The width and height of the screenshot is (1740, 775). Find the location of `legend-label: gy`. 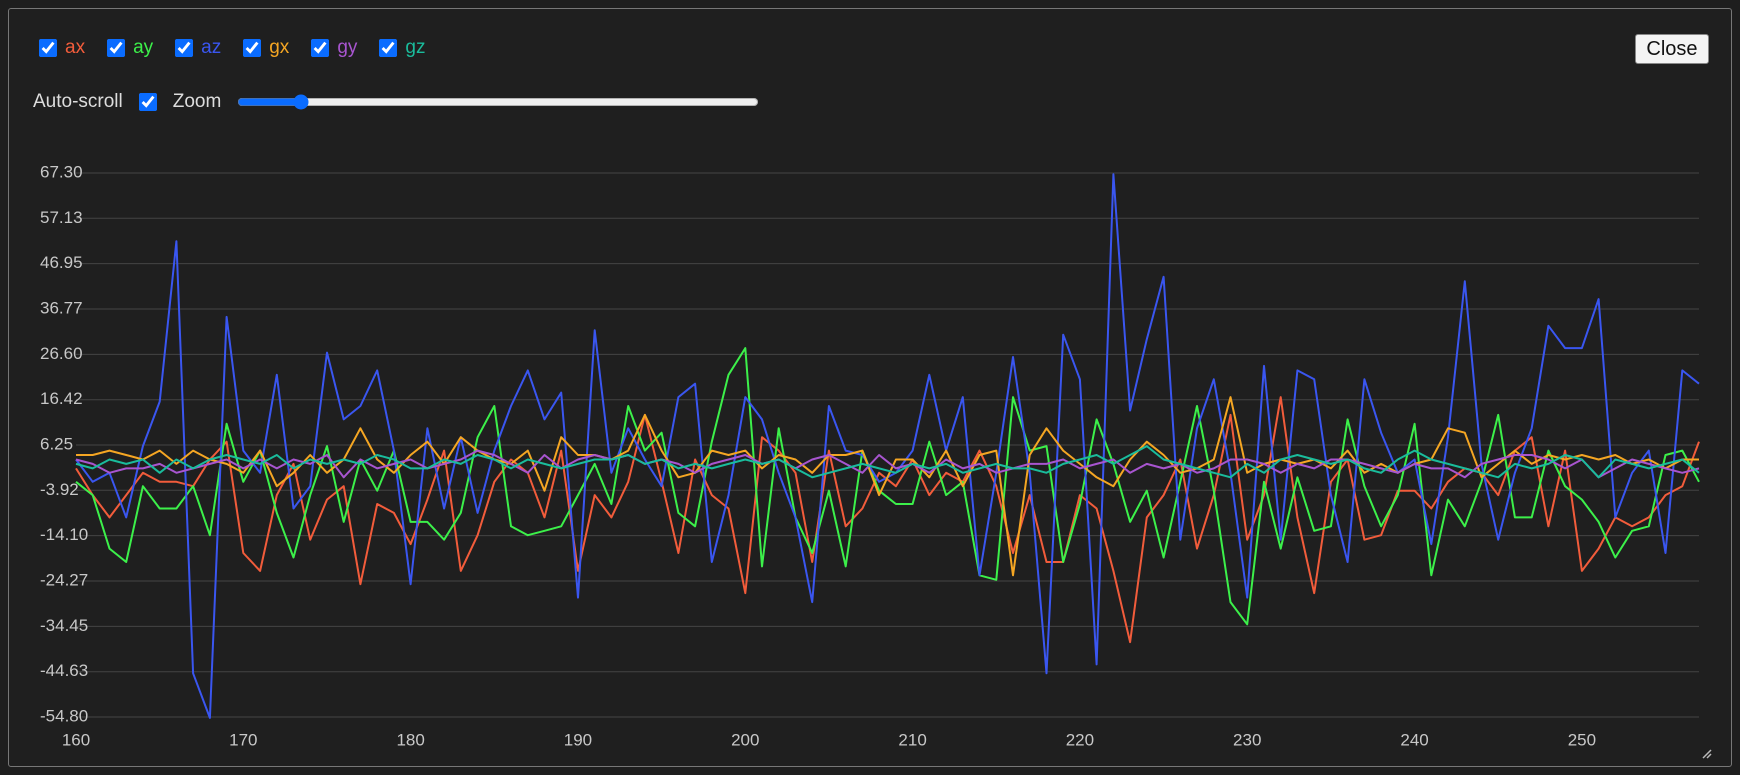

legend-label: gy is located at coordinates (347, 47).